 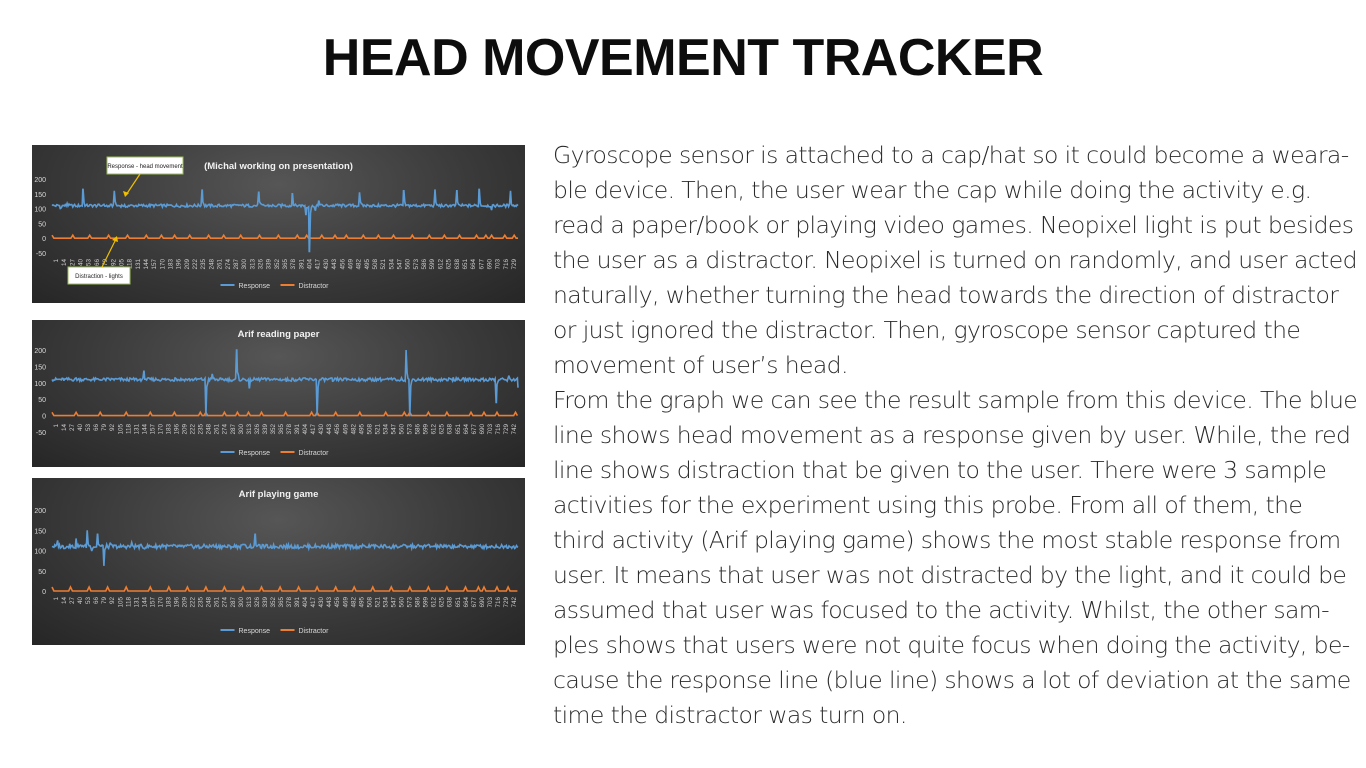 What do you see at coordinates (121, 264) in the screenshot?
I see `x-tick-label: 105` at bounding box center [121, 264].